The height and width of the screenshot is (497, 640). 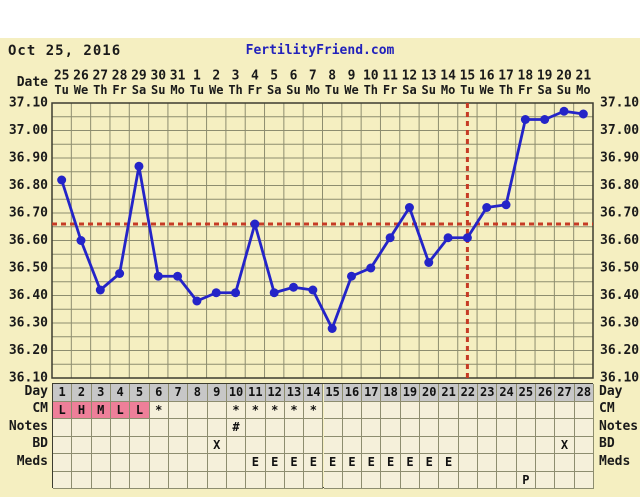 I want to click on row-label-left-notes: Notes, so click(x=28, y=426).